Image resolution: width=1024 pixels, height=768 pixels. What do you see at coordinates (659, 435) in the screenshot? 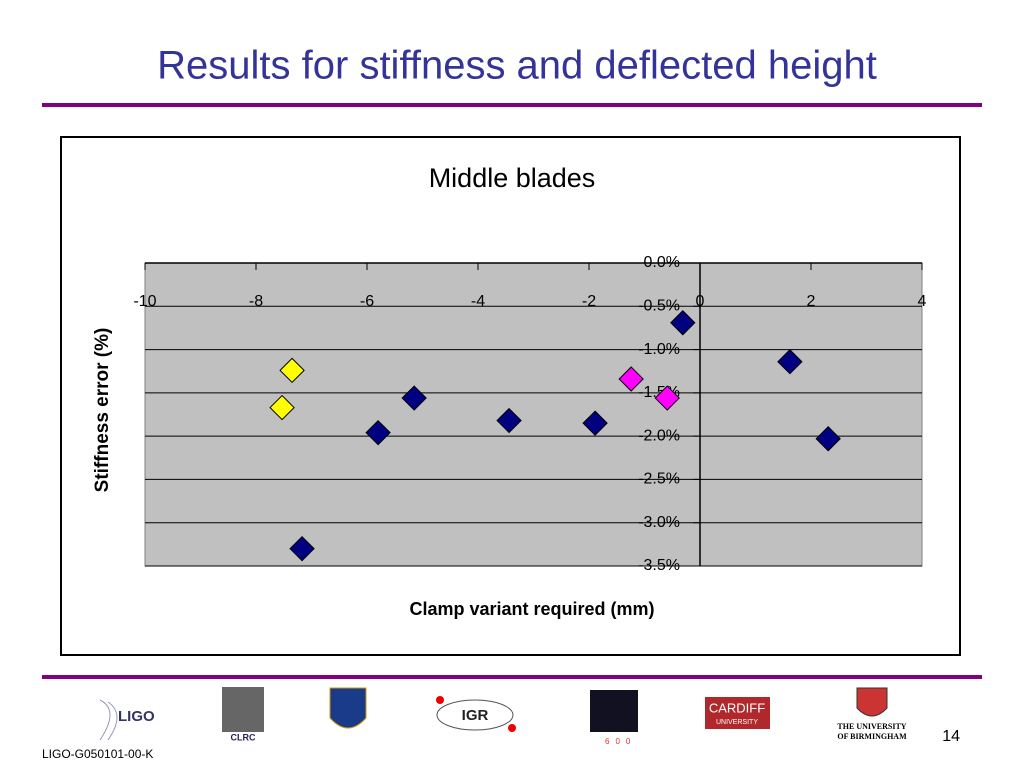
I see `y-tick-label: -2.0%` at bounding box center [659, 435].